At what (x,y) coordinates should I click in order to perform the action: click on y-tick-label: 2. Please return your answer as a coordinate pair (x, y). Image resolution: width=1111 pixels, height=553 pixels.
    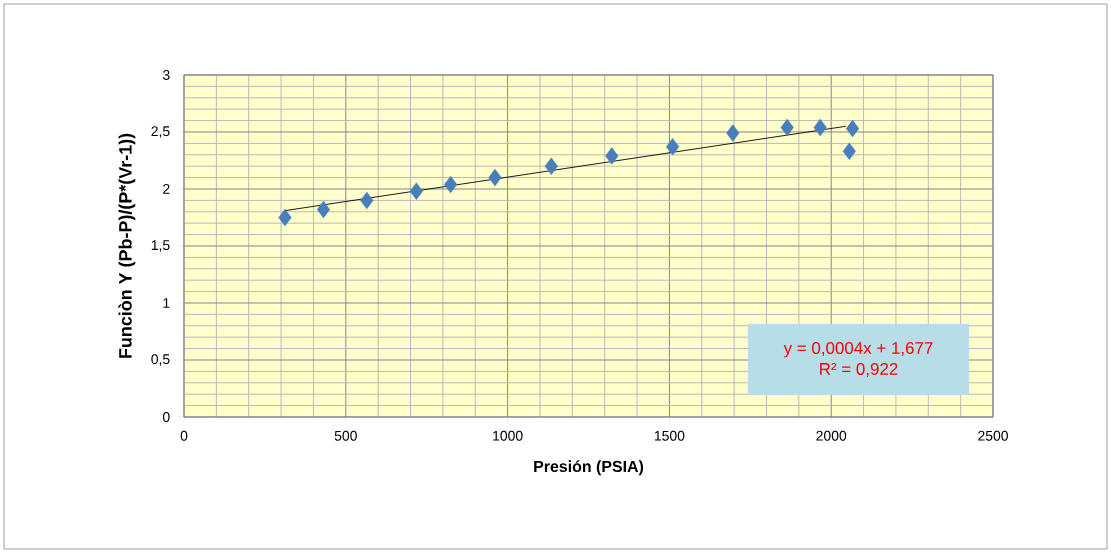
    Looking at the image, I should click on (166, 189).